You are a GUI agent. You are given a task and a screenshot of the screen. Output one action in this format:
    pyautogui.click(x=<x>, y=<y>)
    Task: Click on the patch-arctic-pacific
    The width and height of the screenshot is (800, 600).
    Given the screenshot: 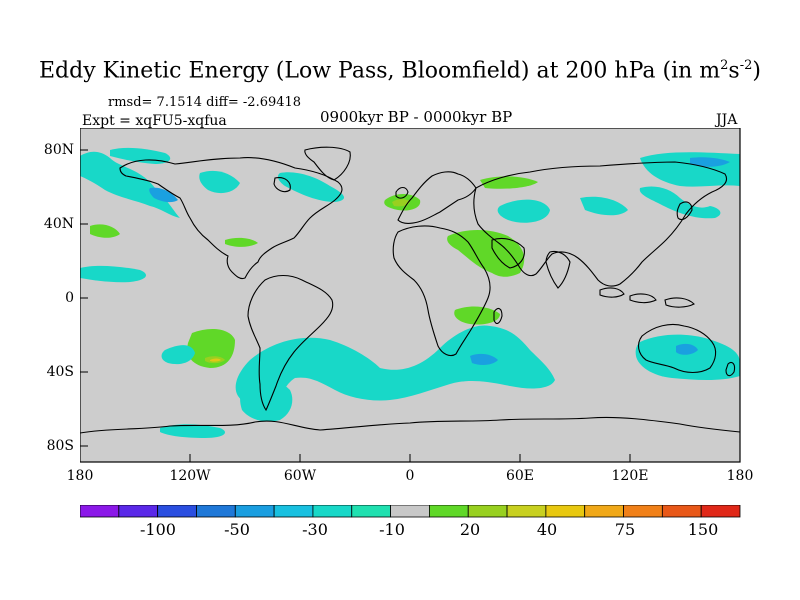 What is the action you would take?
    pyautogui.click(x=130, y=184)
    